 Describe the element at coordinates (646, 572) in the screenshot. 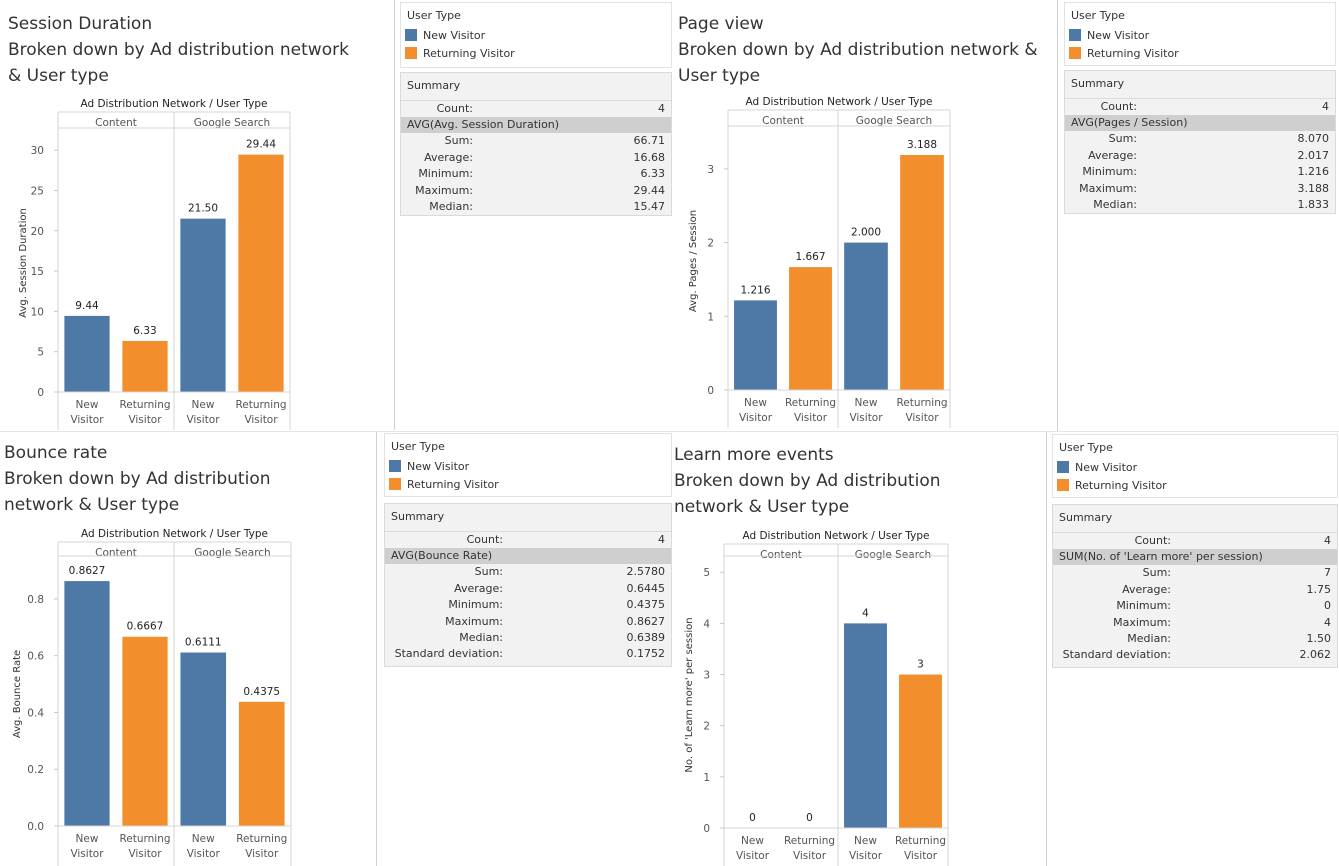

I see `summary-value: 2.5780` at that location.